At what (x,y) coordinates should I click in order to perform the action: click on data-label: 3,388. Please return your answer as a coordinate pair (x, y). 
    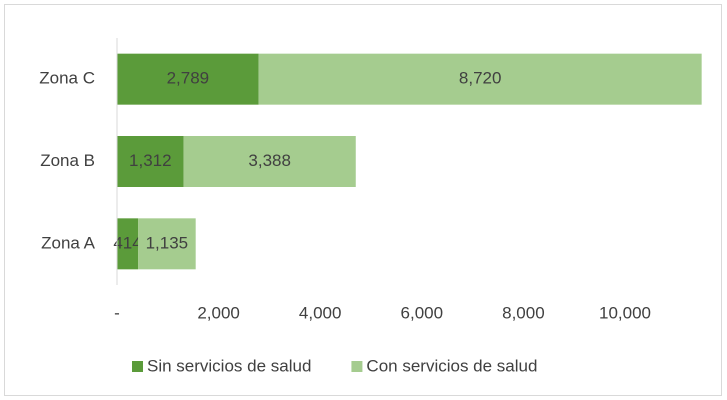
    Looking at the image, I should click on (269, 160).